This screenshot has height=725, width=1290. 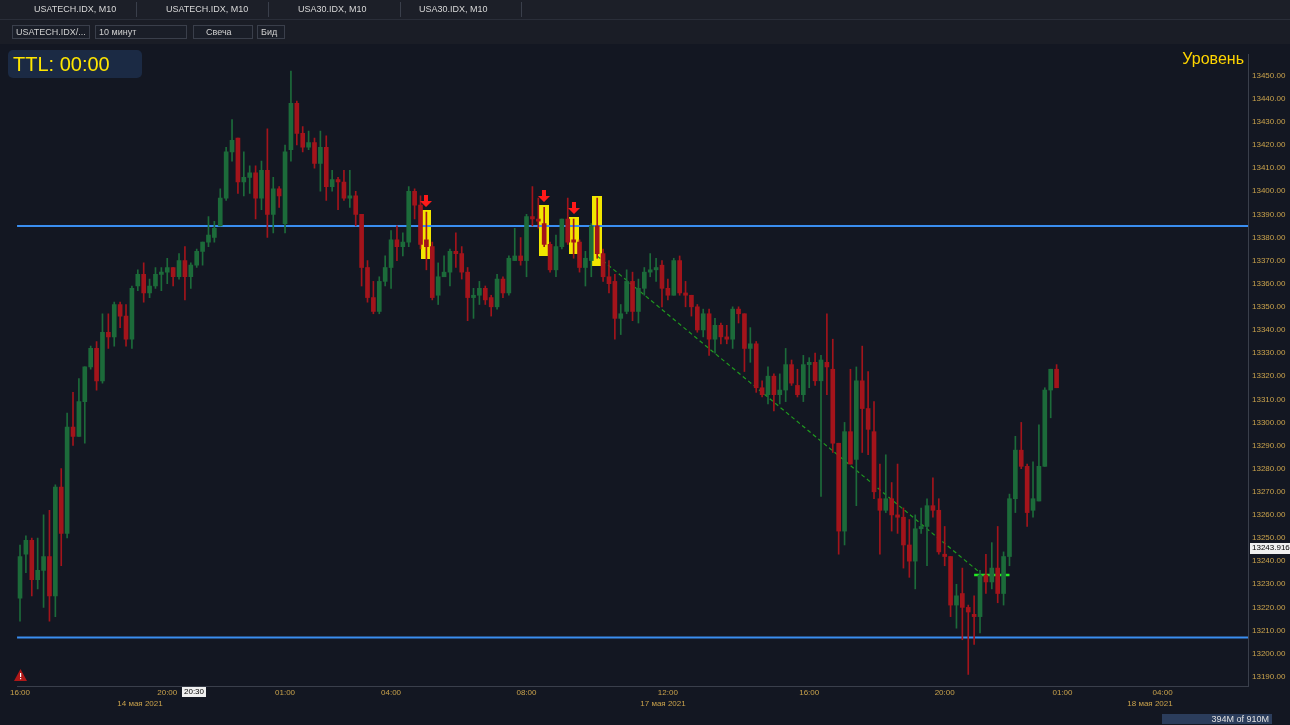 I want to click on y-tick-label: 13420.00, so click(x=1269, y=145).